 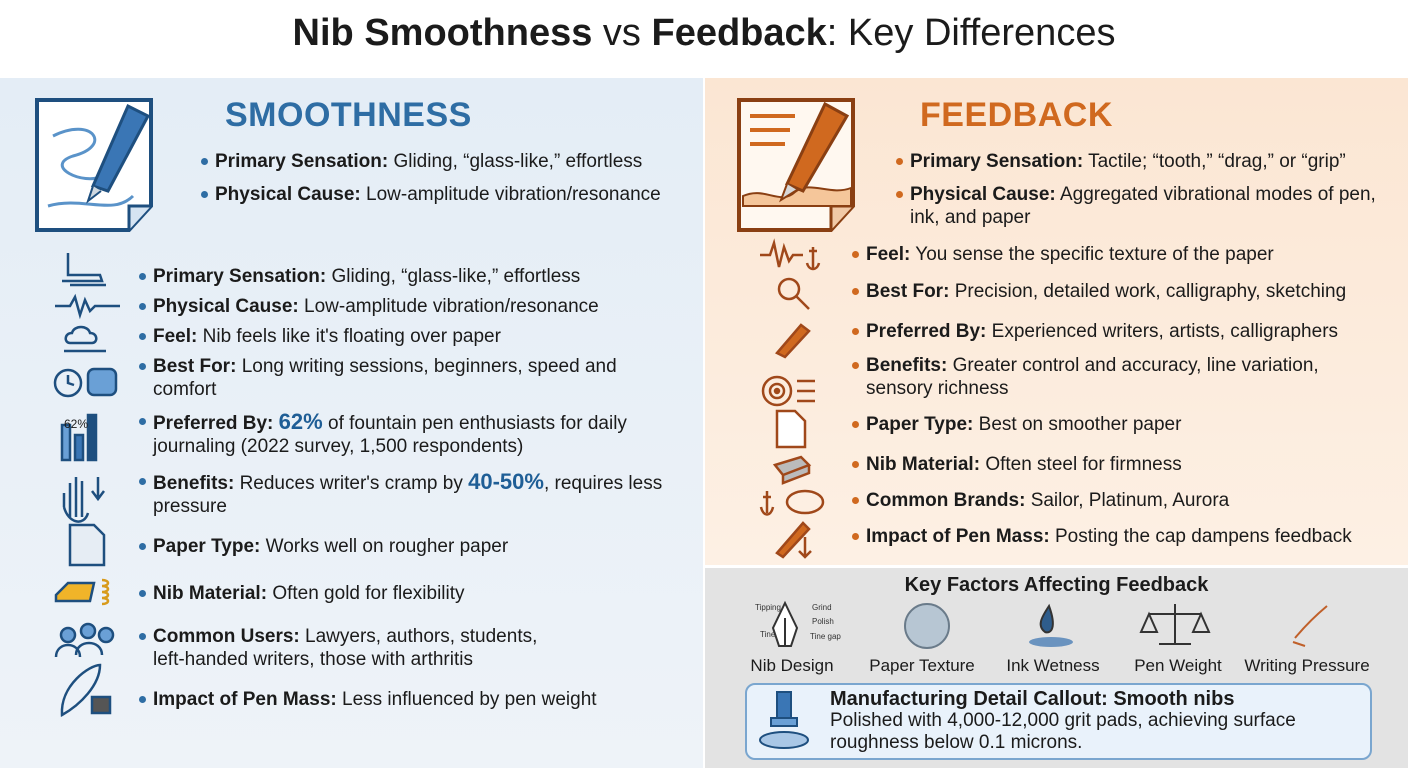 I want to click on title-end: : Key Differences, so click(x=971, y=33).